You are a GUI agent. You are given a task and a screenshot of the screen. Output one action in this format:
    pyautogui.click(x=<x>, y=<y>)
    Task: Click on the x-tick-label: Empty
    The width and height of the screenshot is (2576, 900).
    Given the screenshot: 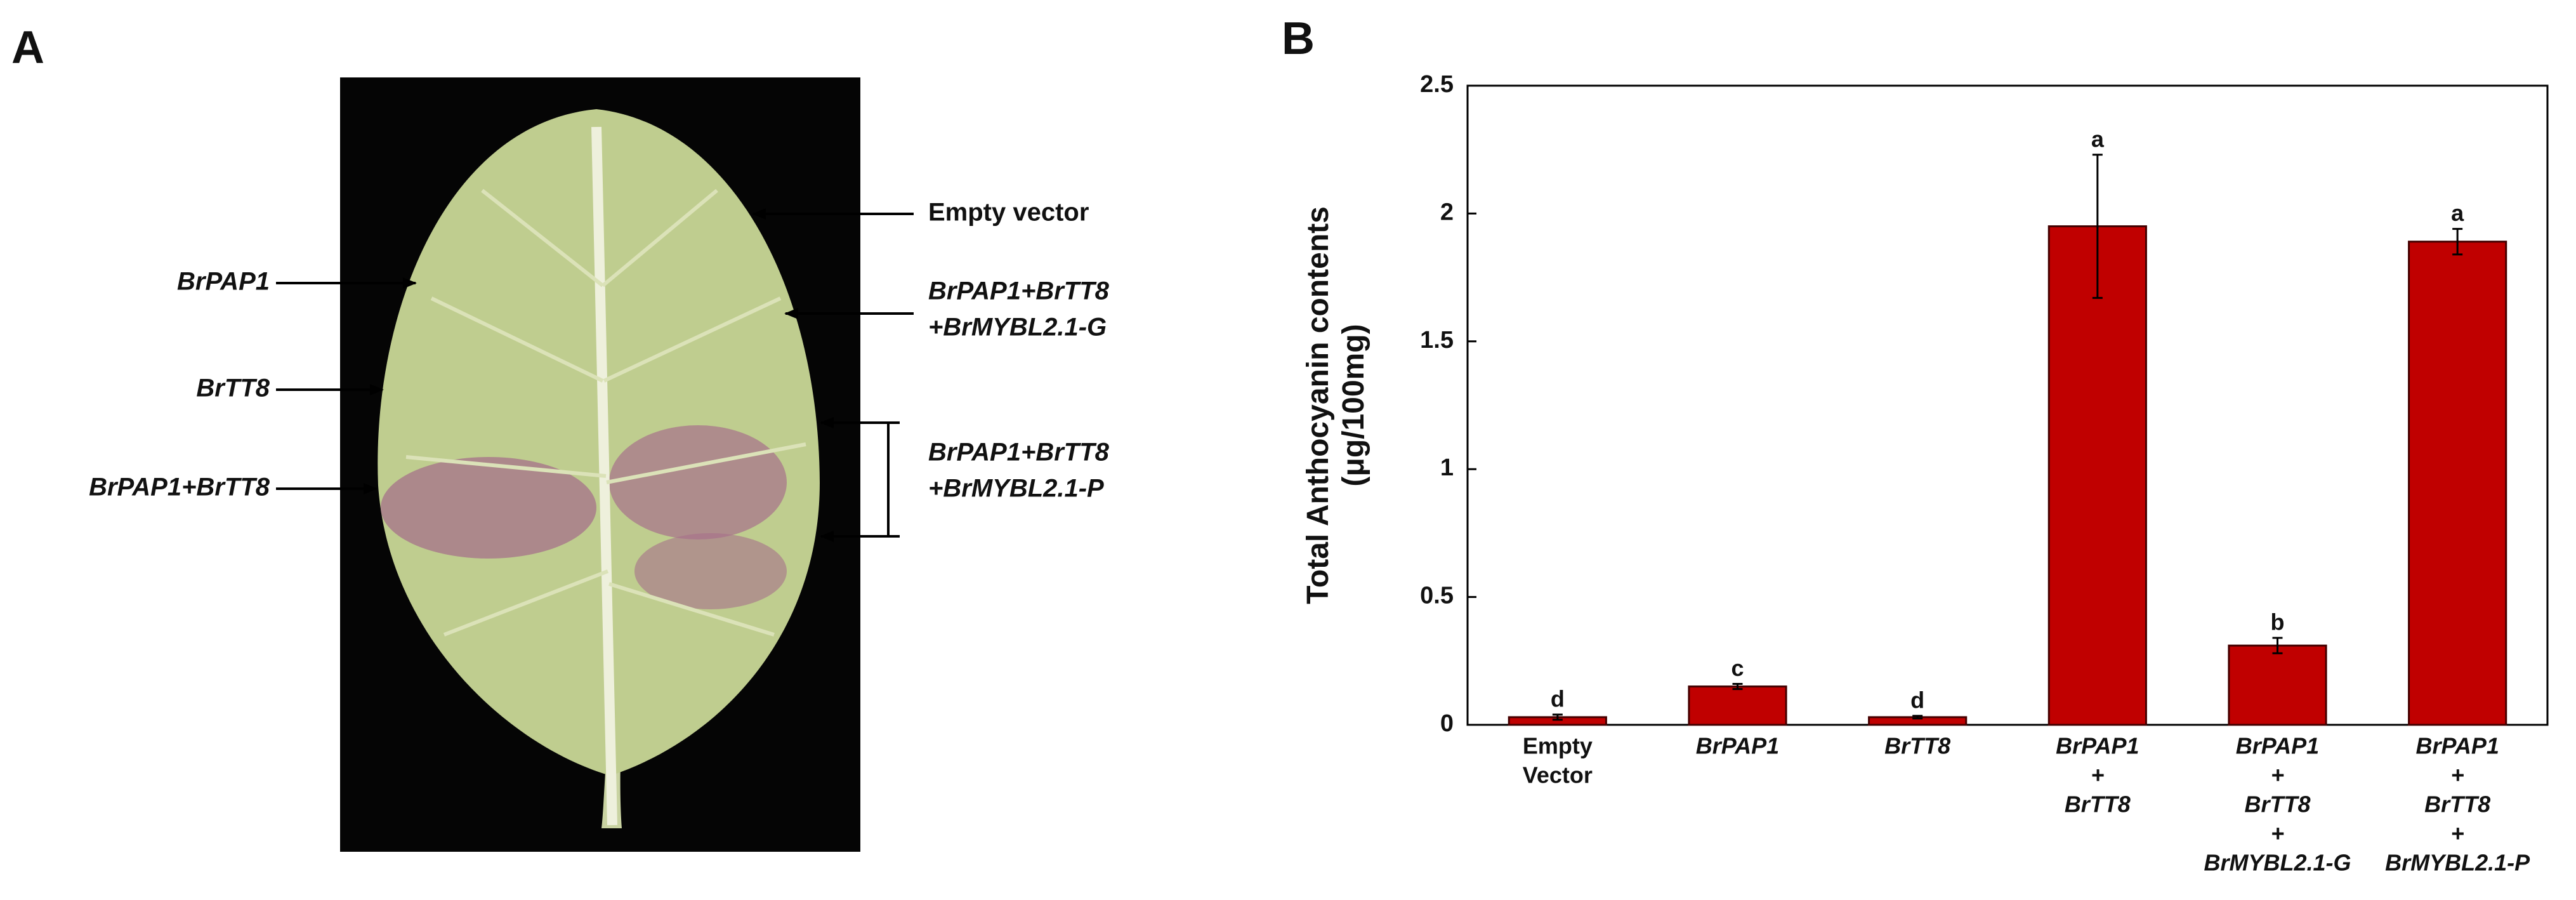 What is the action you would take?
    pyautogui.click(x=1558, y=746)
    